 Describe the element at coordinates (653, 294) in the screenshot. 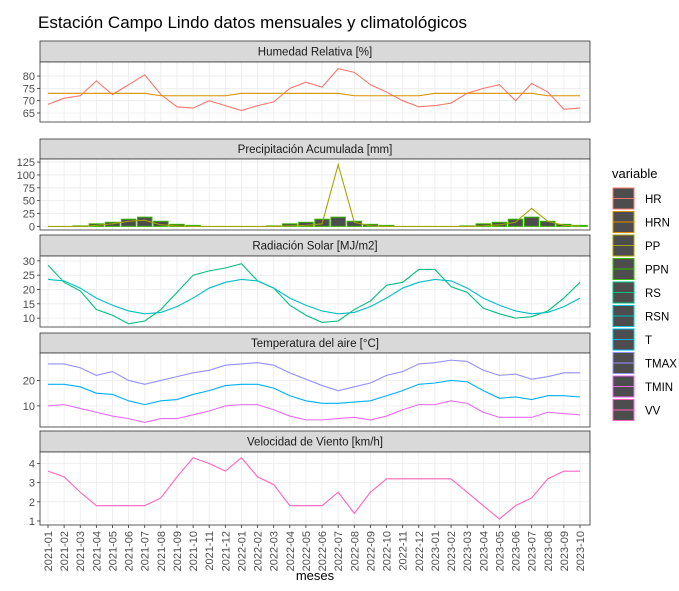

I see `legend-label: RS` at that location.